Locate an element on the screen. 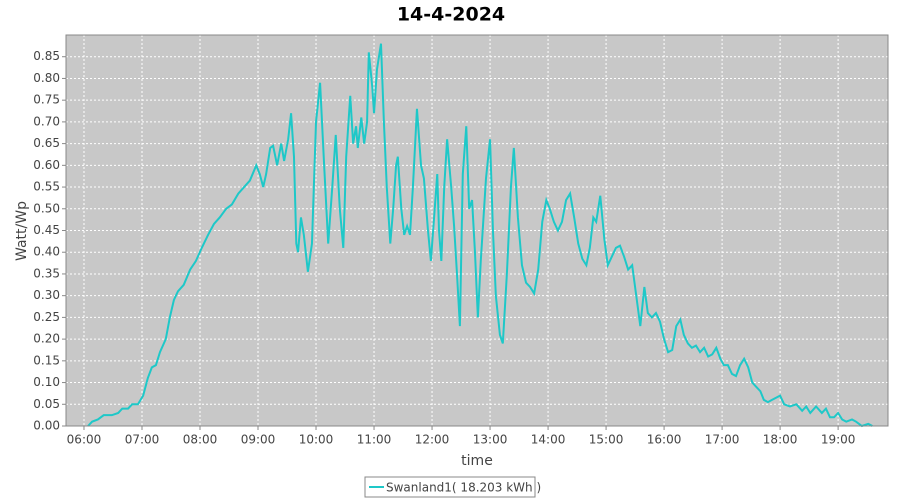  x-tick-label: 07:00 is located at coordinates (142, 440).